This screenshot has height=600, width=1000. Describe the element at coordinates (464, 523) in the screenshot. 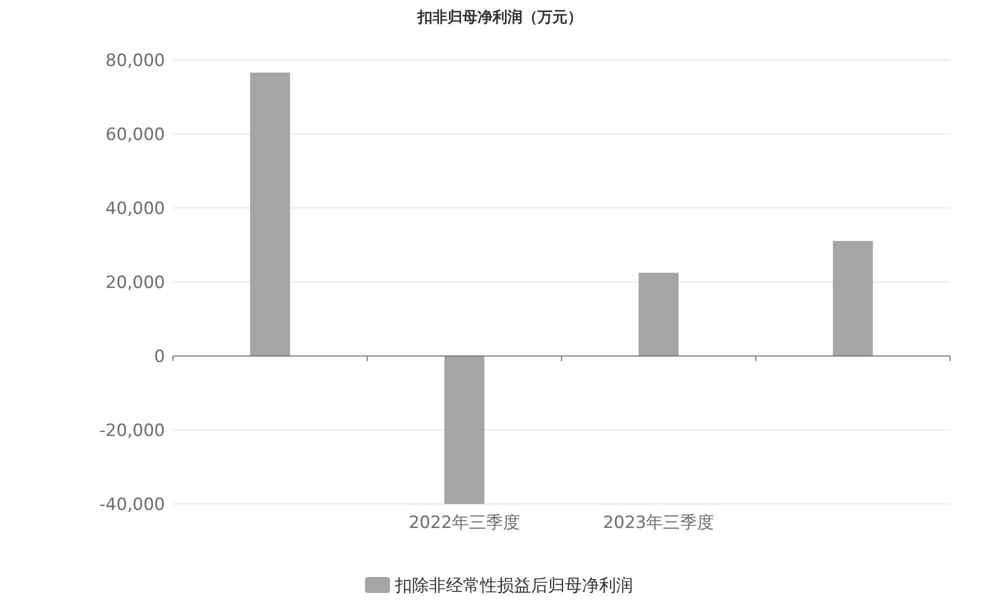

I see `x-tick-label: 2022年三季度` at that location.